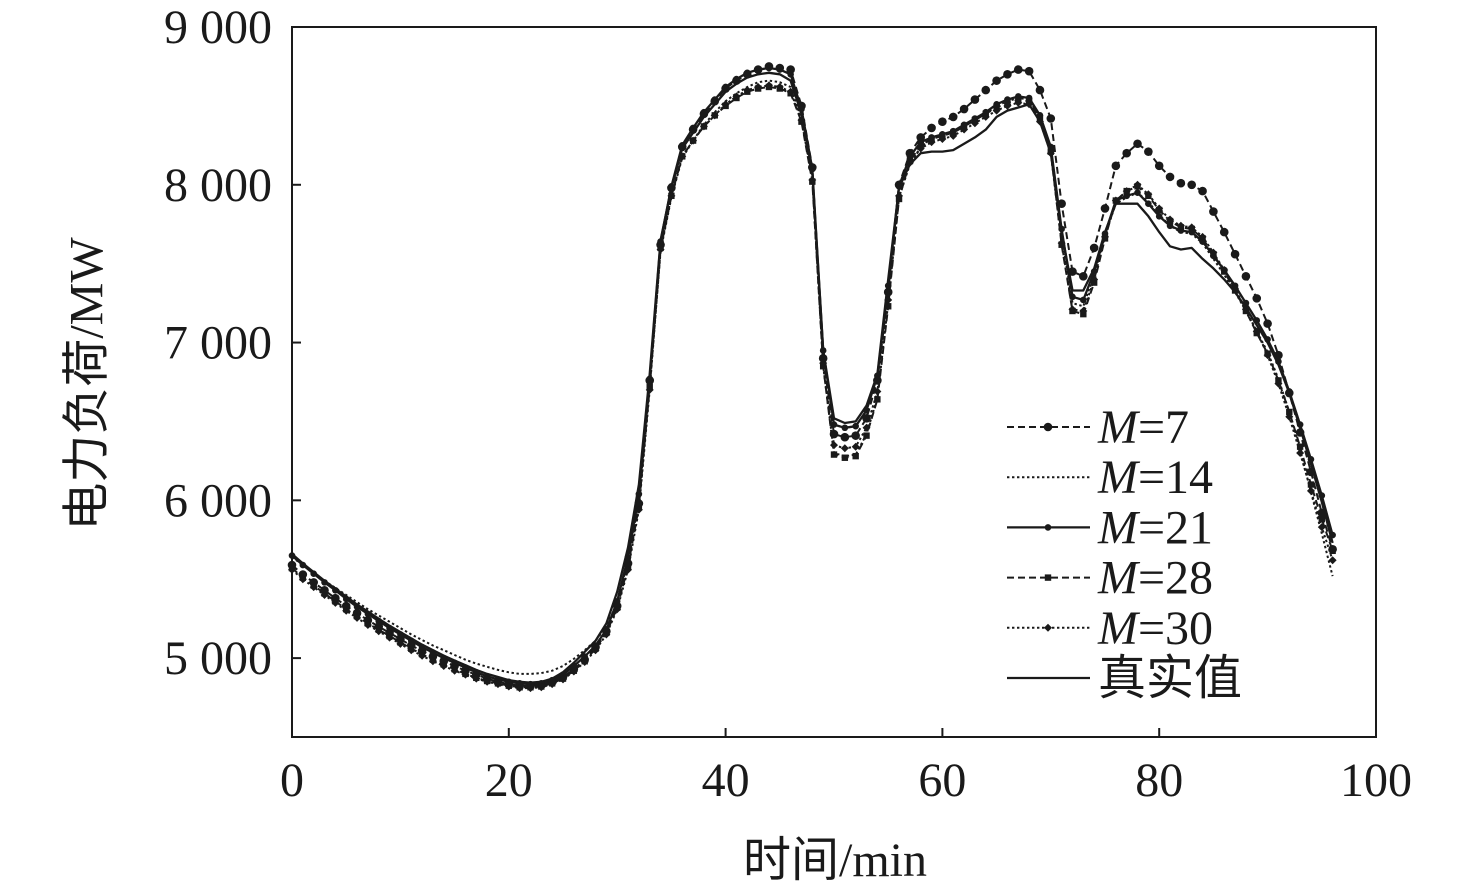 The width and height of the screenshot is (1476, 895). I want to click on x-axis-title: 时间/min, so click(835, 860).